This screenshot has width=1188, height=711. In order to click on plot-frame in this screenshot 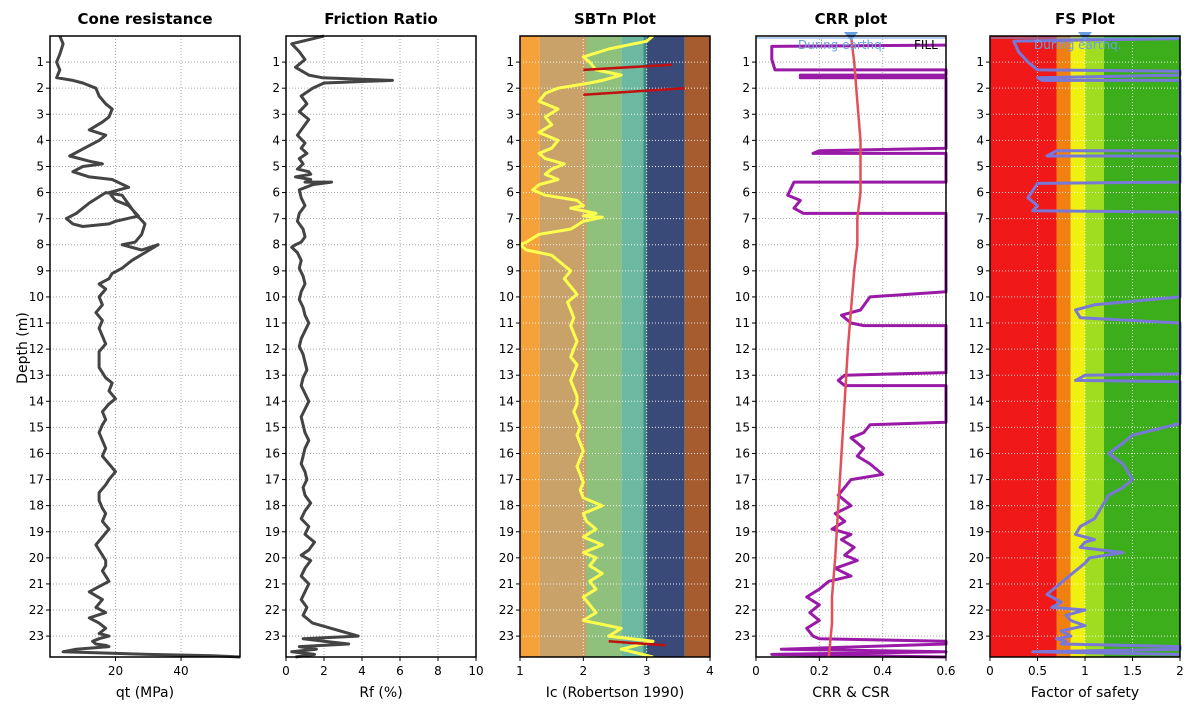, I will do `click(145, 346)`.